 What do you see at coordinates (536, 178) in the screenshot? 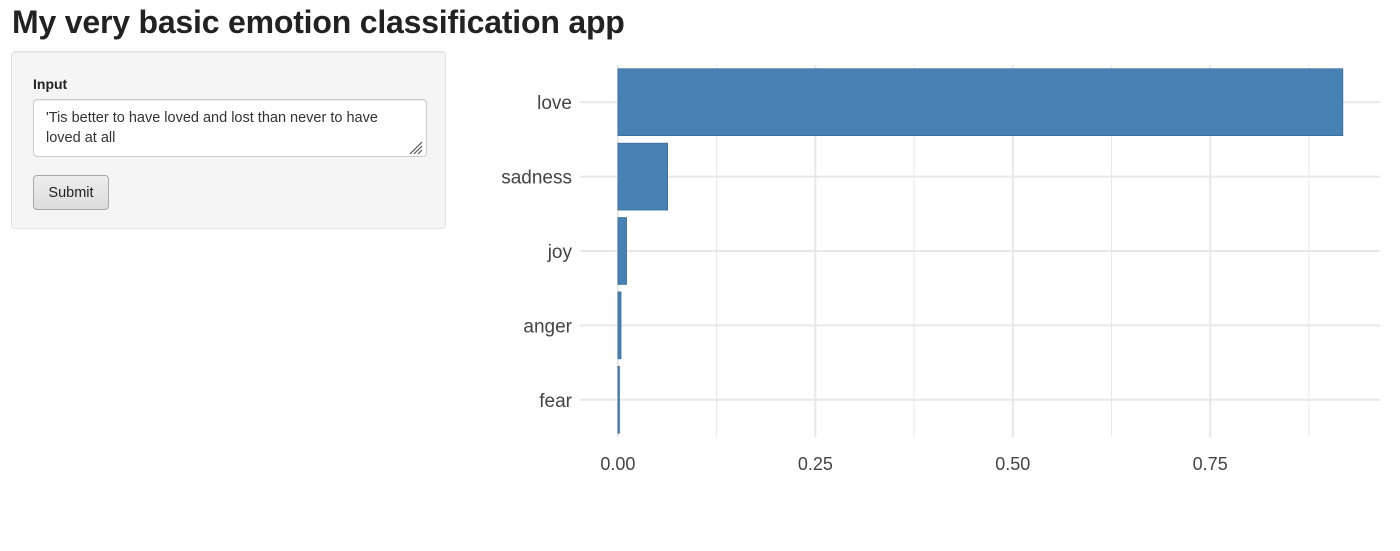
I see `category-label-sadness: sadness` at bounding box center [536, 178].